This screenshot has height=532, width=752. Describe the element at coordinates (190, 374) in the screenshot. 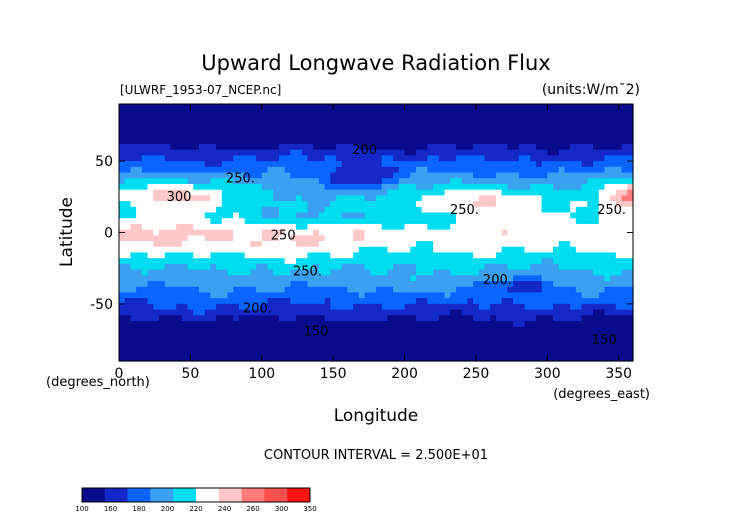

I see `x-tick-label: 50` at that location.